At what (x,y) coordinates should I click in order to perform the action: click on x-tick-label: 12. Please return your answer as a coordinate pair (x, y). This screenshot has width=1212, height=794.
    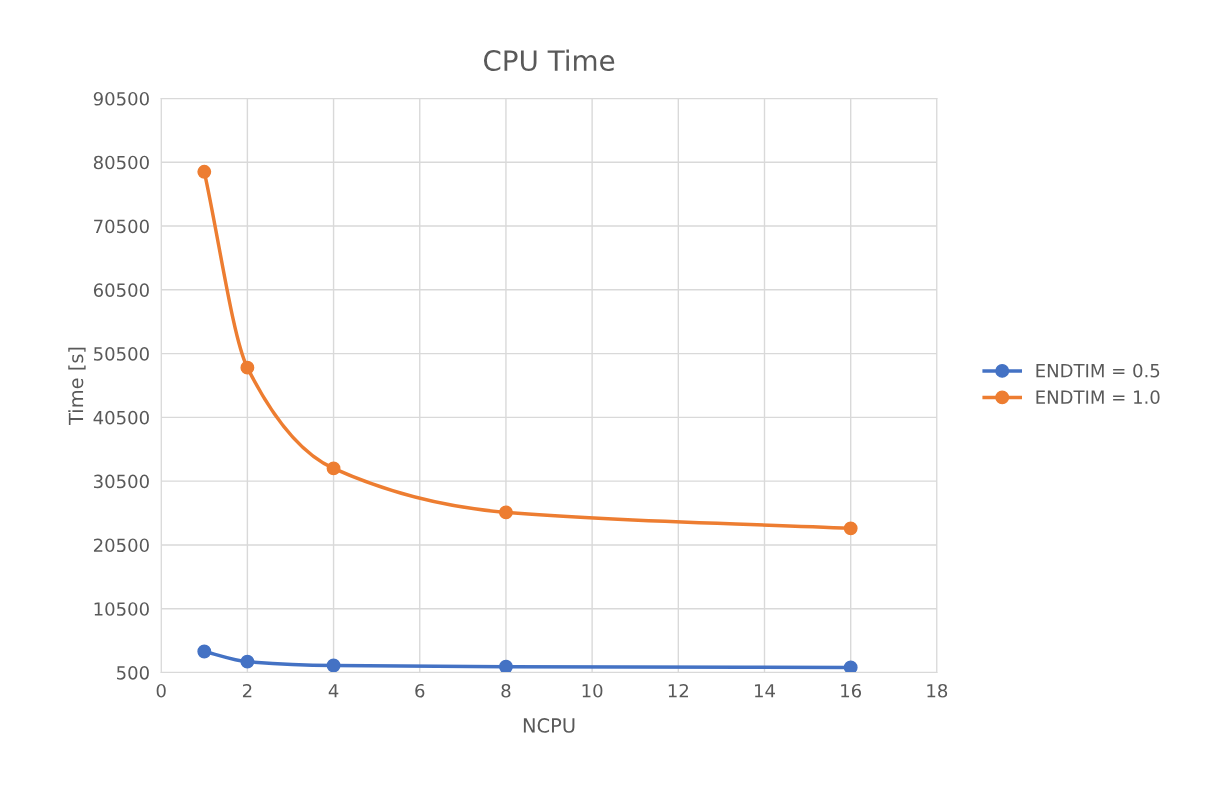
    Looking at the image, I should click on (678, 690).